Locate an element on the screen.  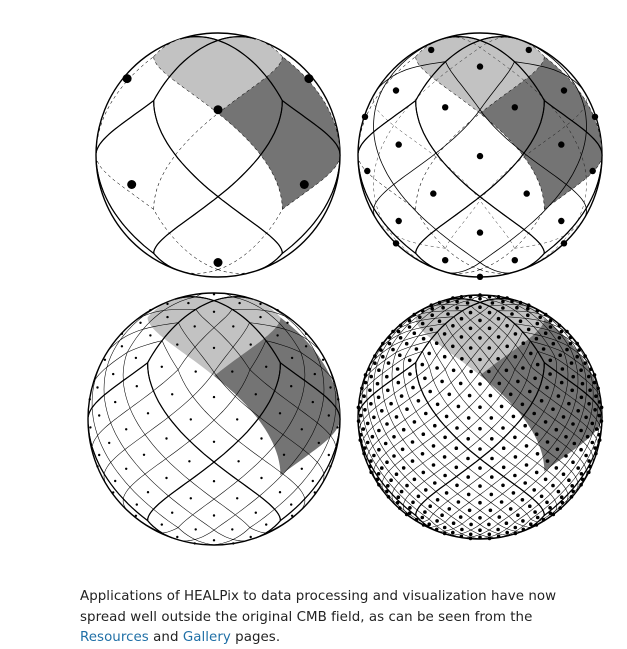
north-polar-face is located at coordinates (214, 336).